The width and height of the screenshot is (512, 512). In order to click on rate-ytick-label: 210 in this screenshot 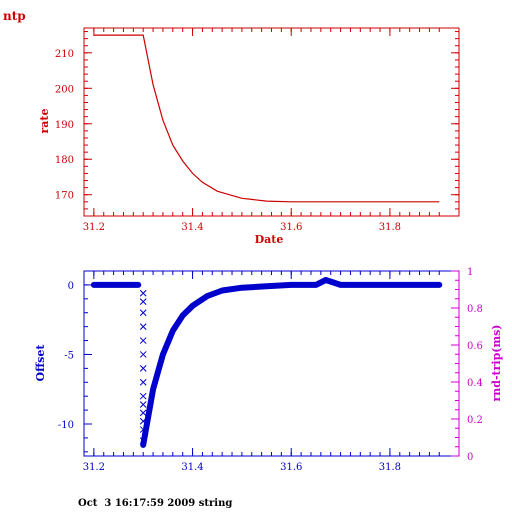, I will do `click(64, 54)`.